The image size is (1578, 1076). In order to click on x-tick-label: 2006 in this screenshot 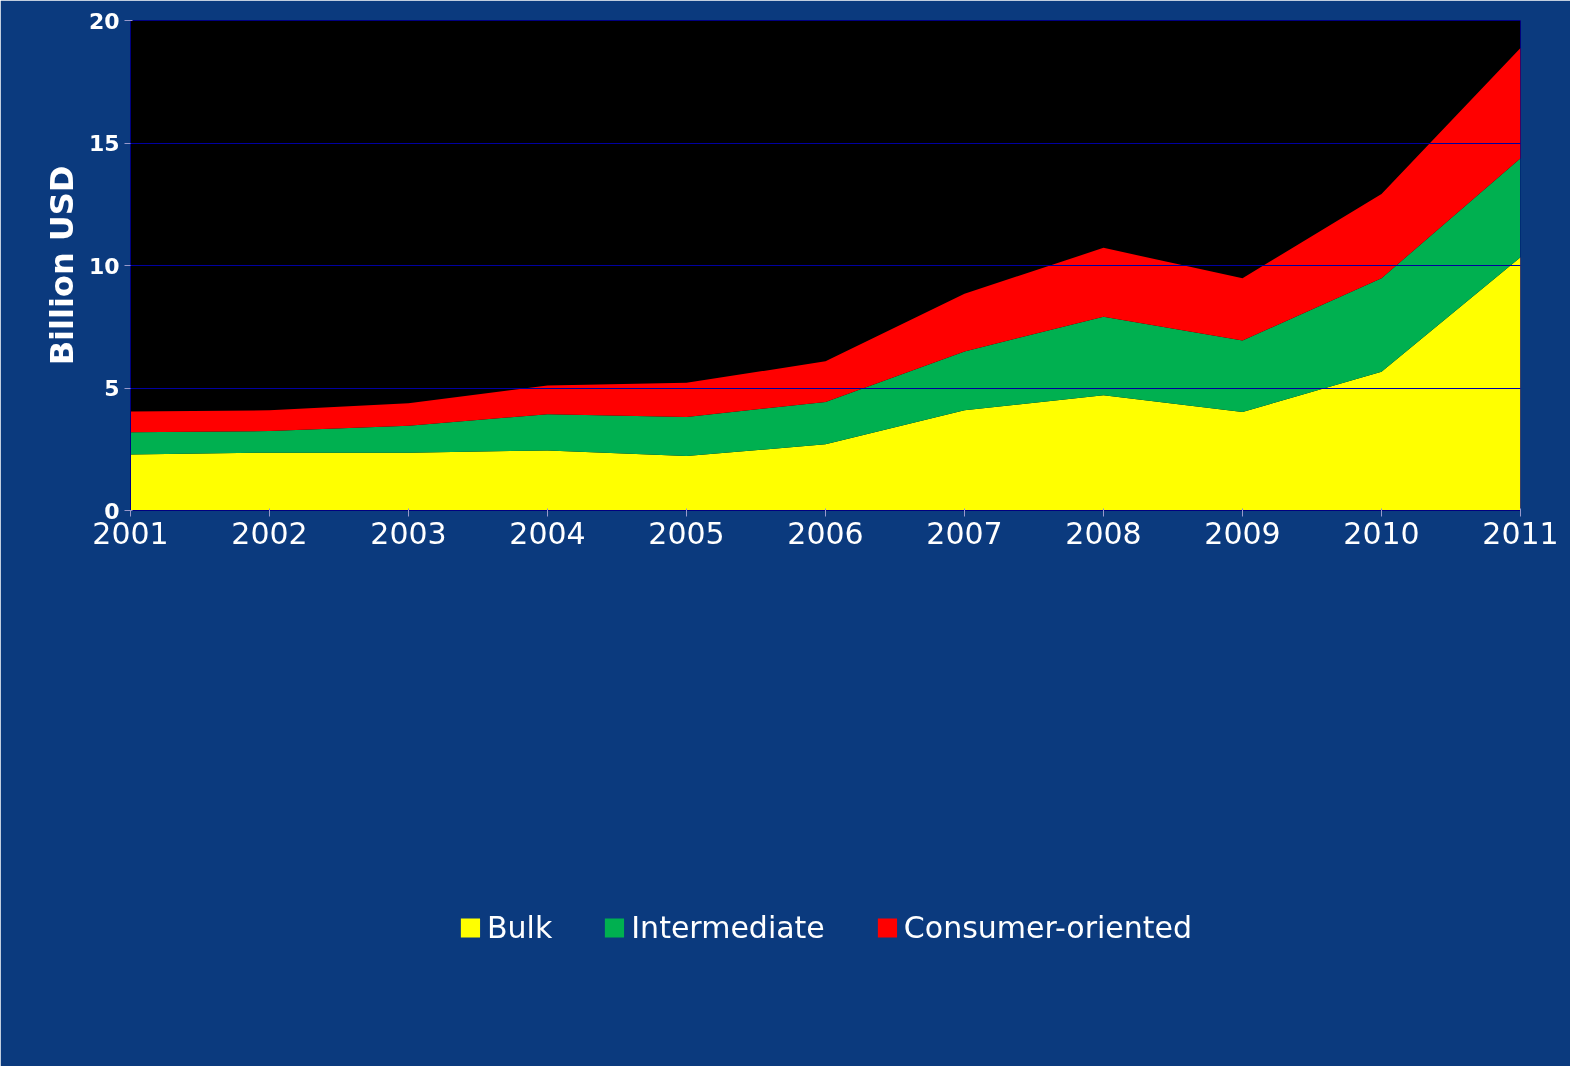, I will do `click(825, 533)`.